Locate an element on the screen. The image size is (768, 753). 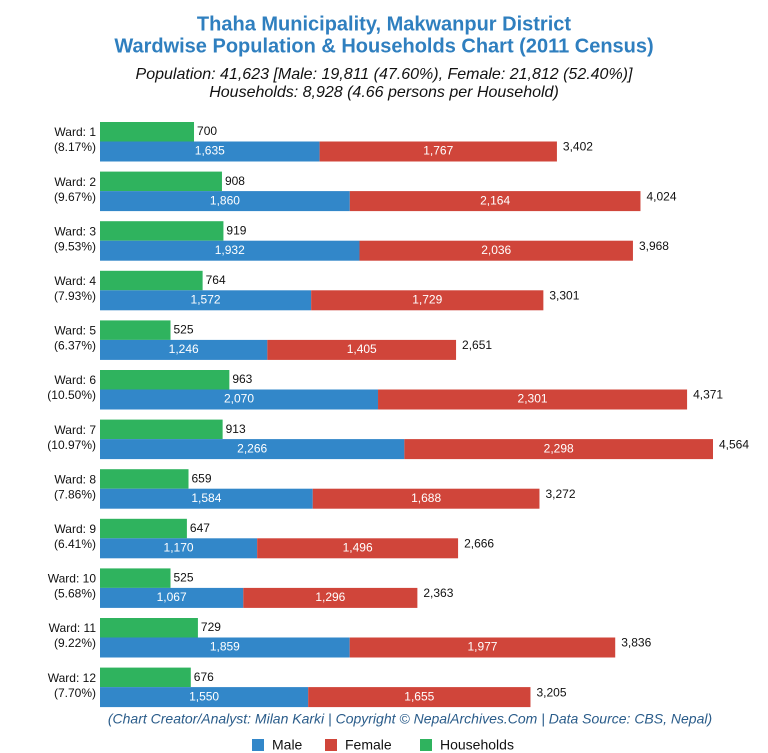
category-sublabel: (9.22%) is located at coordinates (75, 643).